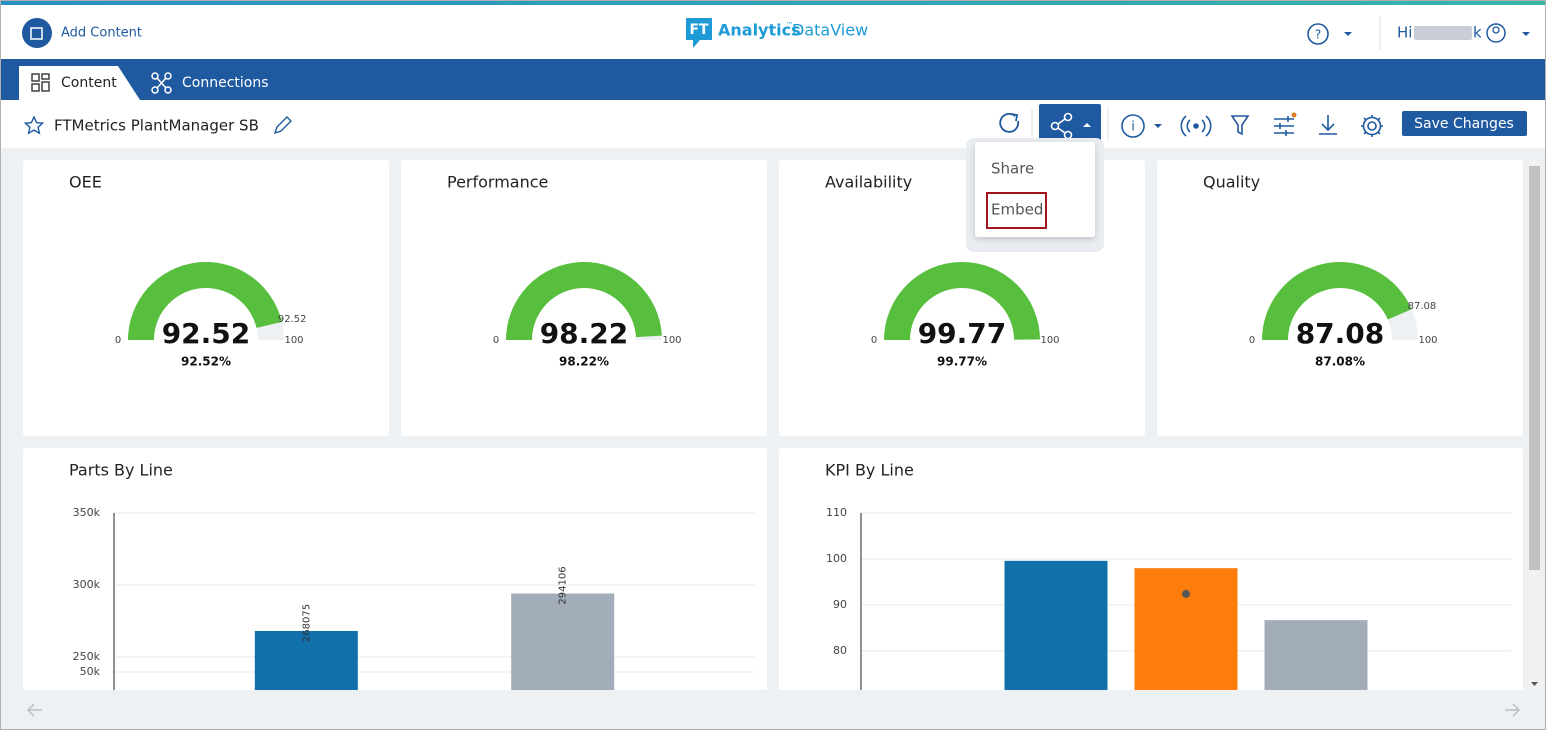 This screenshot has height=730, width=1546. Describe the element at coordinates (1087, 125) in the screenshot. I see `caret` at that location.